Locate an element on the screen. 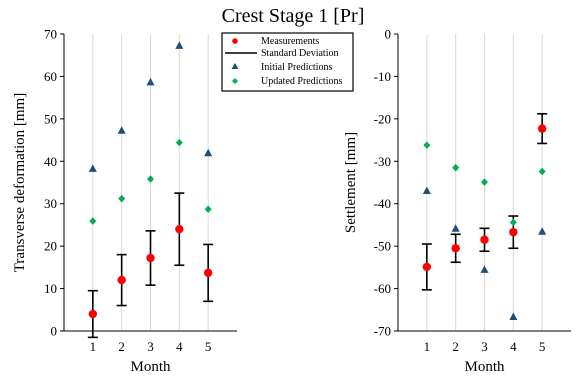  settlement-y-tick-label: -10 is located at coordinates (382, 76).